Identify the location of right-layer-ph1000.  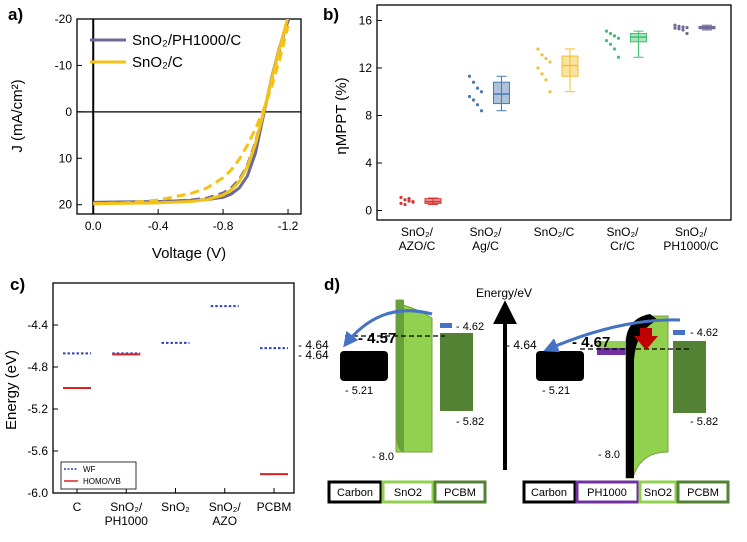
(607, 492).